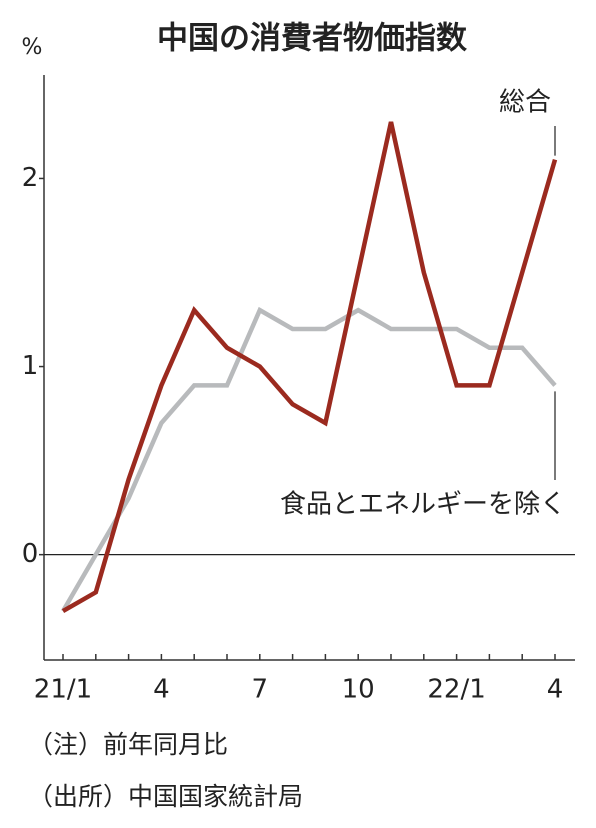 This screenshot has height=828, width=596. What do you see at coordinates (63, 690) in the screenshot?
I see `x-tick-label: 21/1` at bounding box center [63, 690].